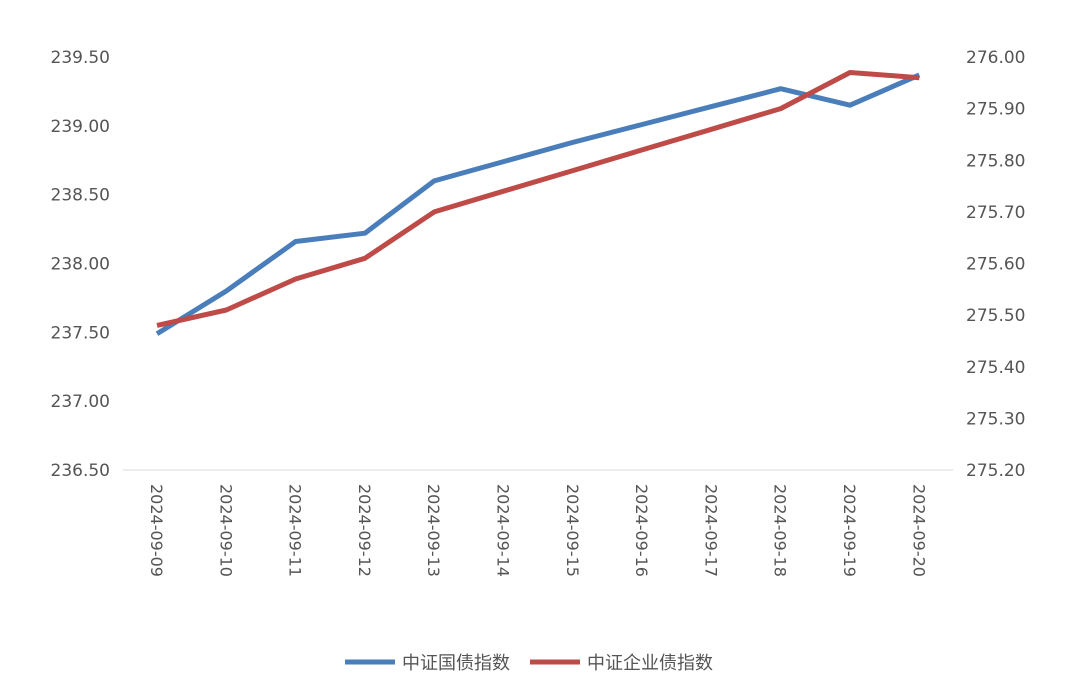 The image size is (1080, 695). What do you see at coordinates (80, 196) in the screenshot?
I see `y-left-tick-label: 238.50` at bounding box center [80, 196].